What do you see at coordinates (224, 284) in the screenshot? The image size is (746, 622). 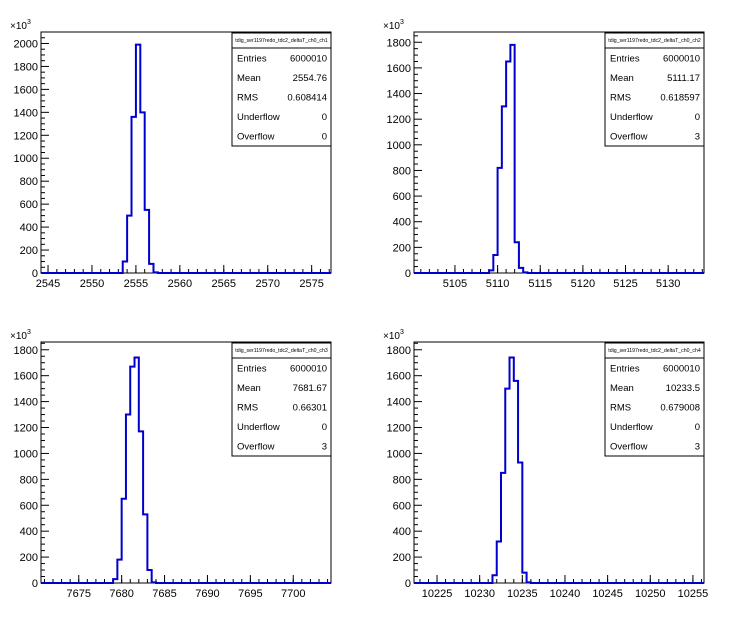 I see `x-tick-label: 2565` at bounding box center [224, 284].